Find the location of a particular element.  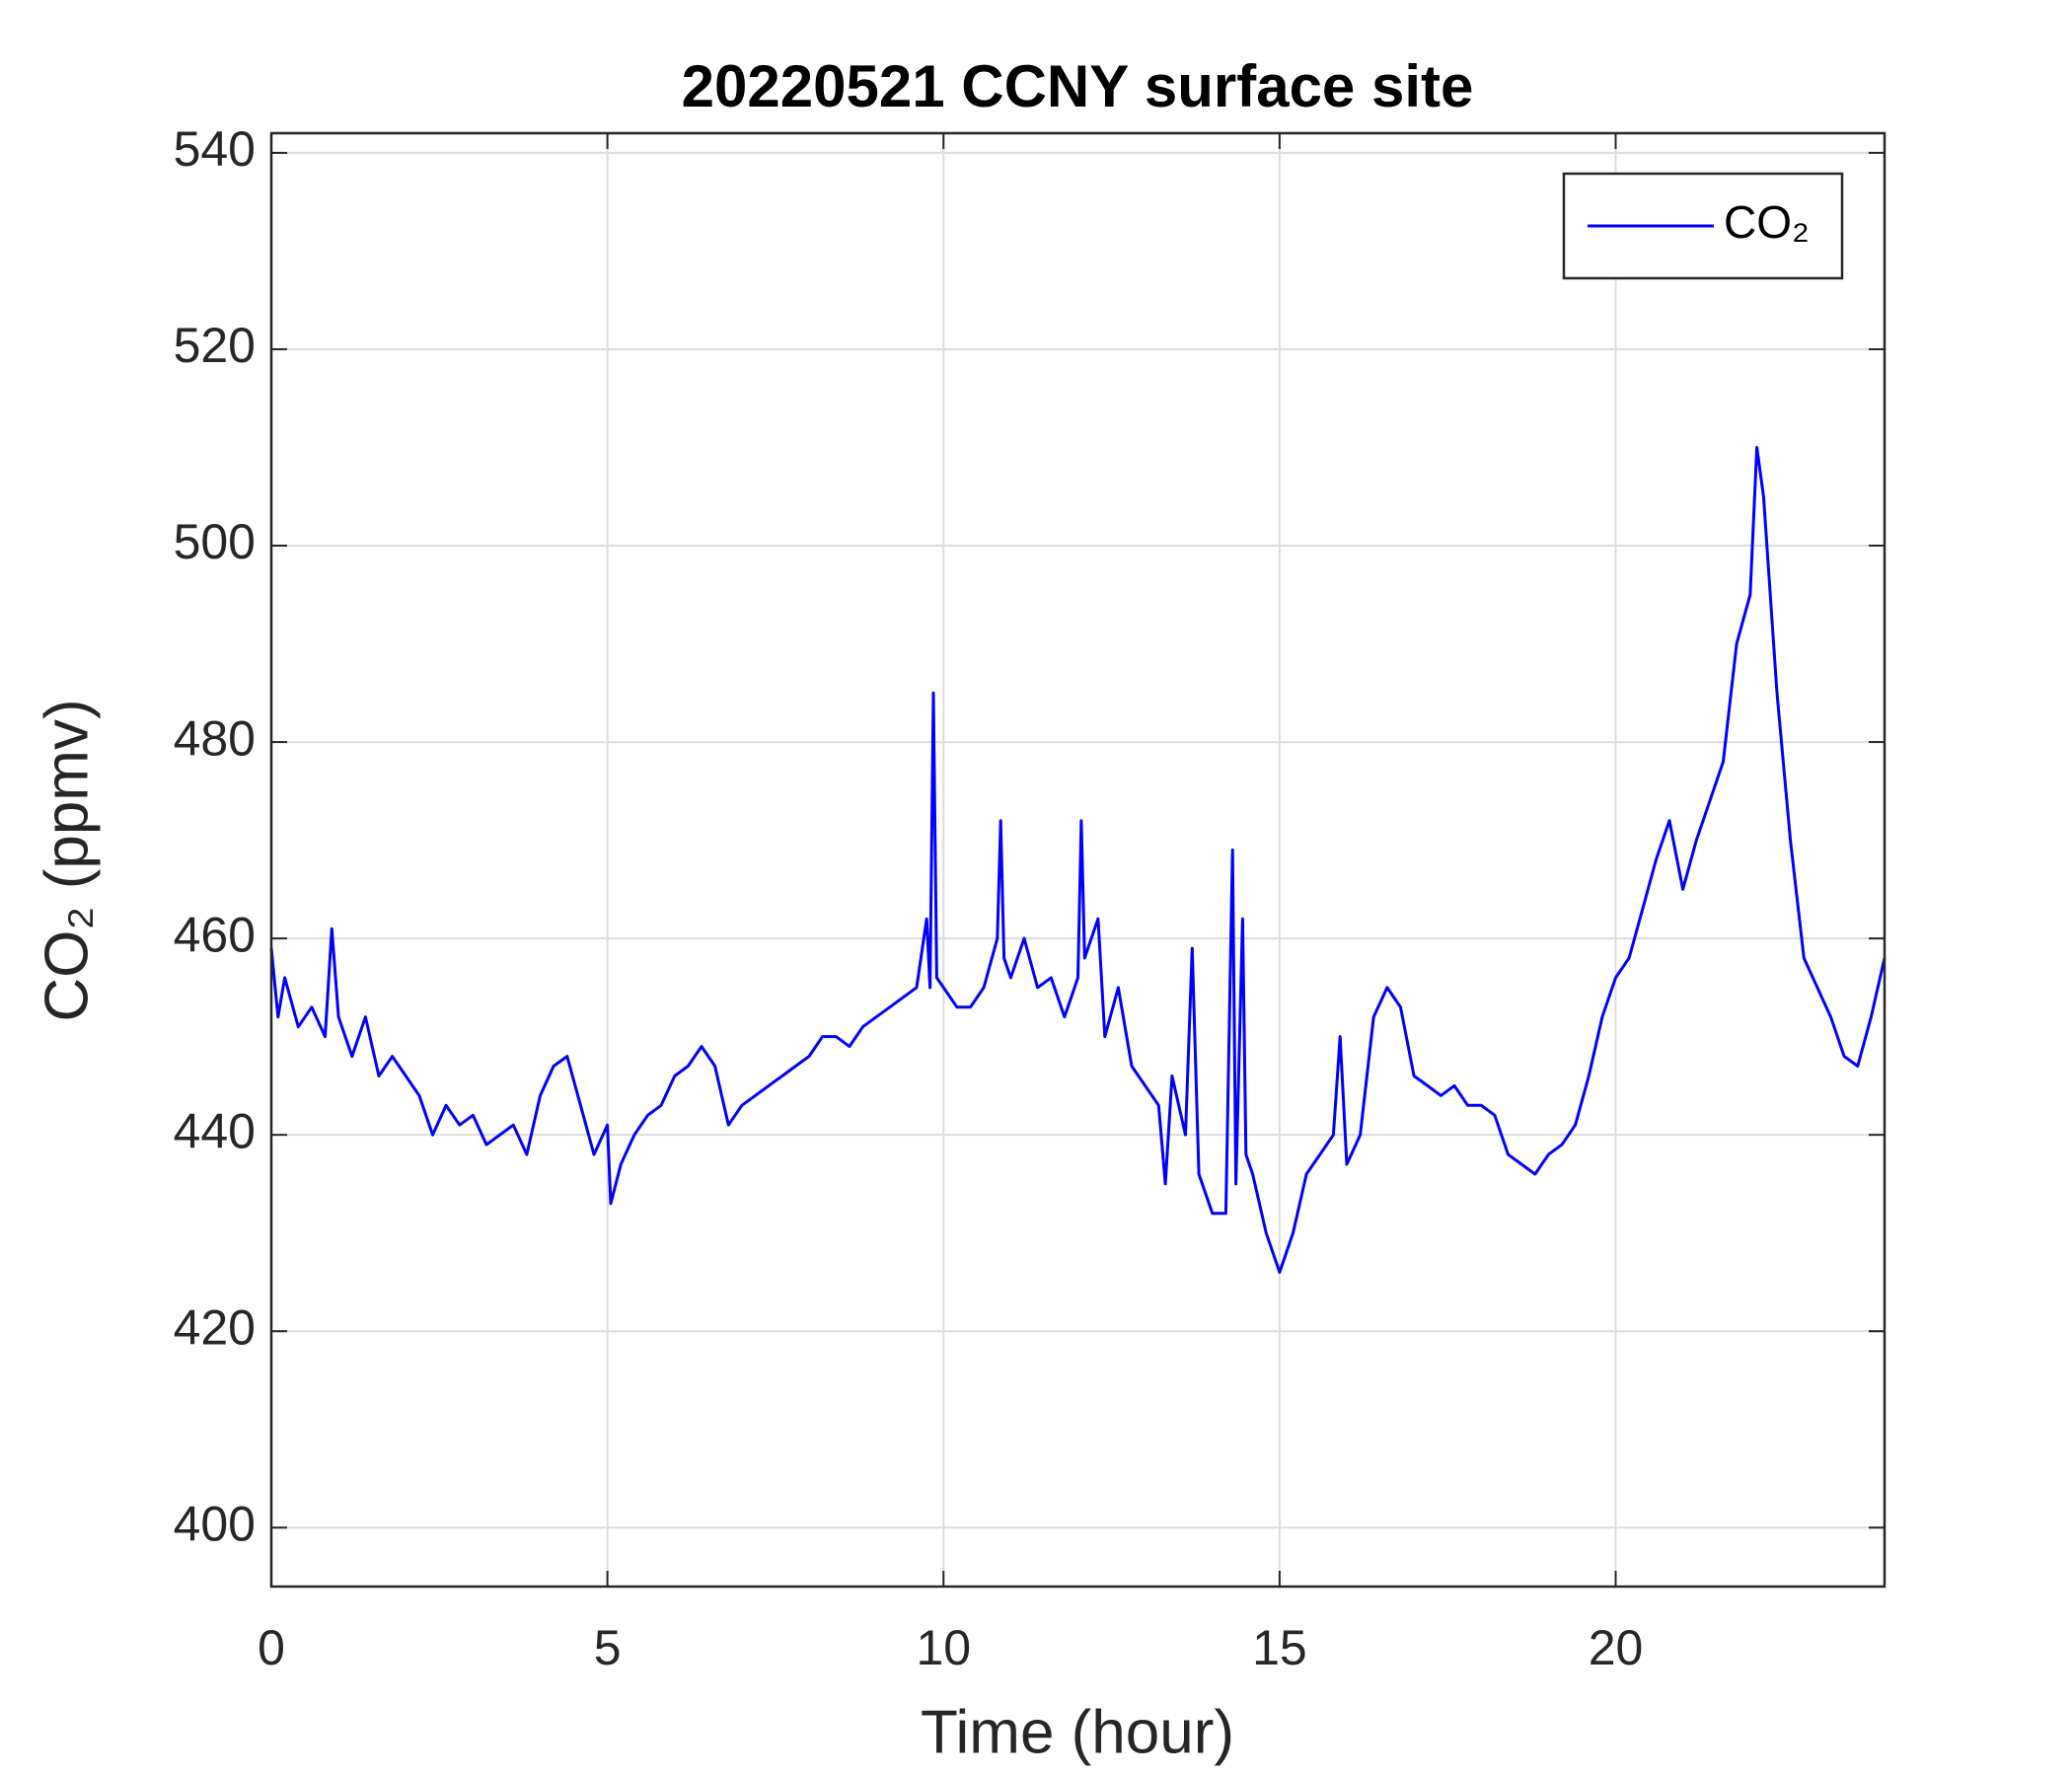

y-tick-label: 420 is located at coordinates (215, 1327).